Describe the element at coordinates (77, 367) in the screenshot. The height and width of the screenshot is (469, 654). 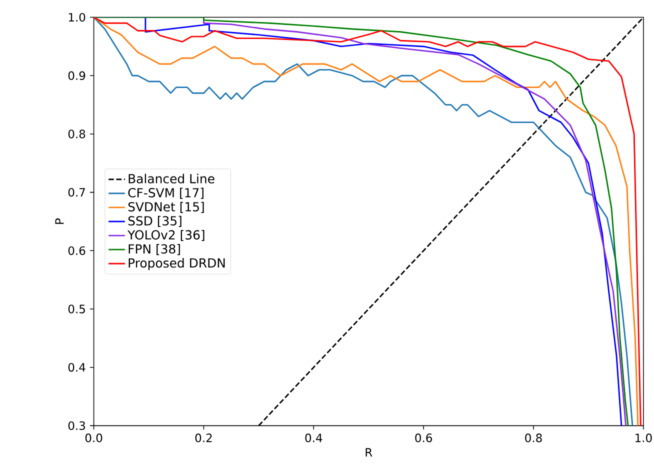
I see `y-tick-label: 0.4` at that location.